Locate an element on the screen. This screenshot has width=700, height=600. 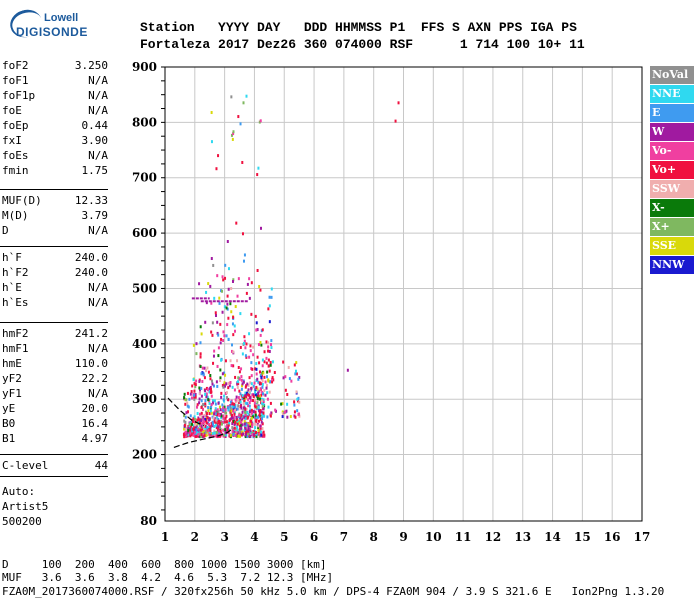
autoscaling-info: Auto: Artist5 500200 is located at coordinates (25, 506).